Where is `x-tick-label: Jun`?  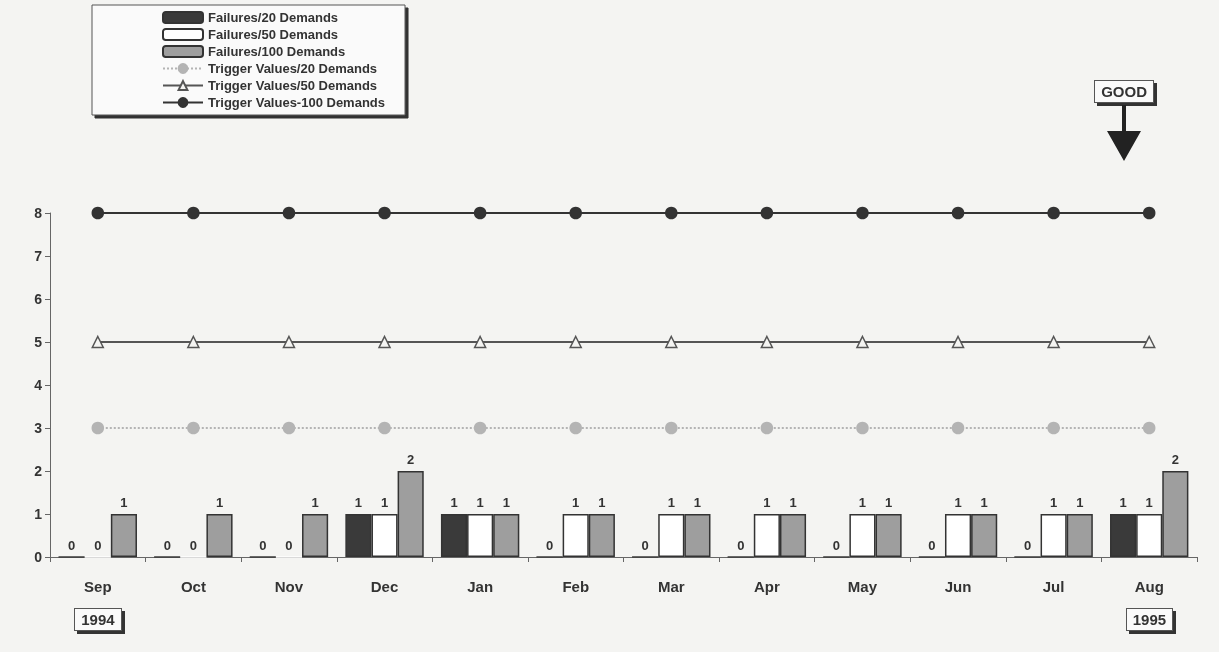 x-tick-label: Jun is located at coordinates (958, 586).